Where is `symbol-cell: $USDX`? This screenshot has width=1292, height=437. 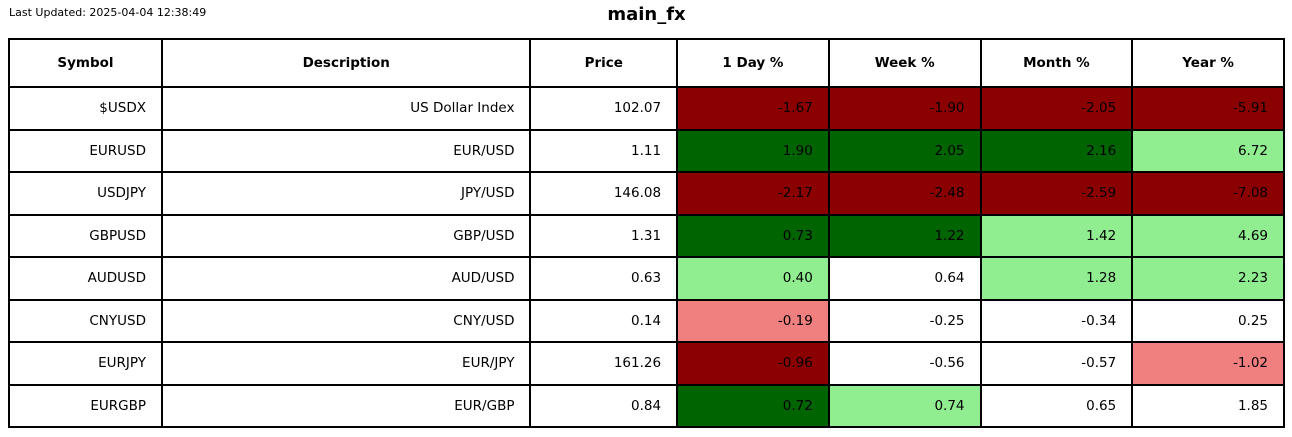 symbol-cell: $USDX is located at coordinates (85, 108).